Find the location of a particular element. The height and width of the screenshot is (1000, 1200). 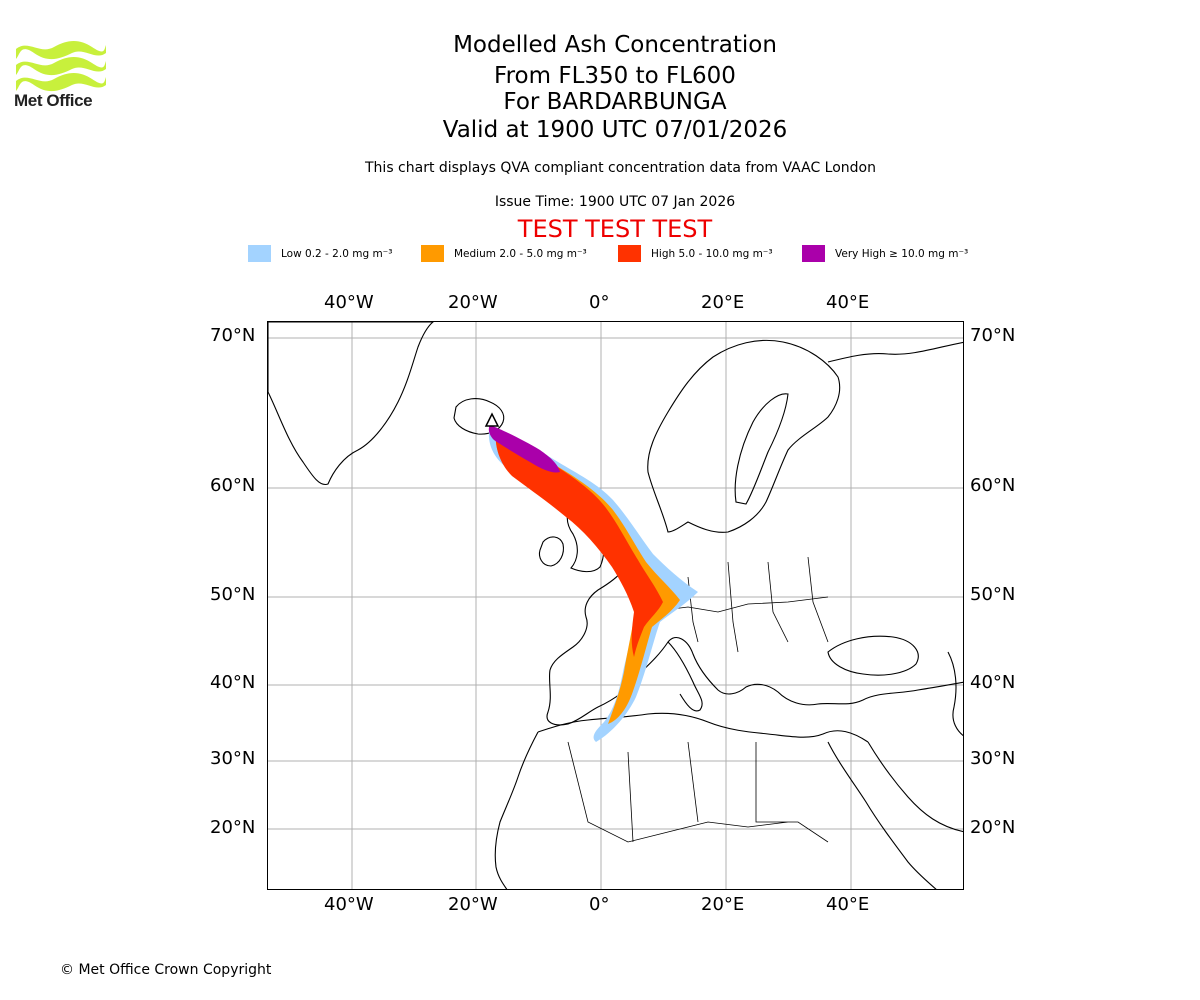

legend-swatch-high is located at coordinates (629, 253).